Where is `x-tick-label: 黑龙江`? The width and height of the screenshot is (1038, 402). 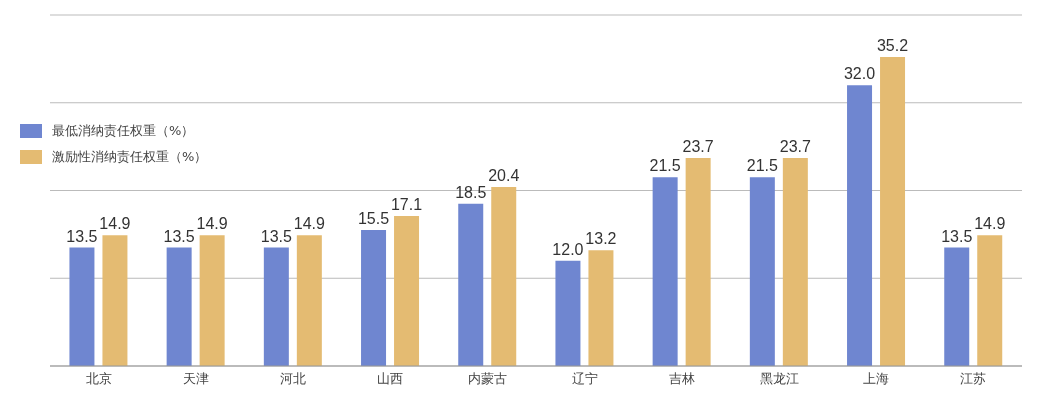
x-tick-label: 黑龙江 is located at coordinates (779, 379).